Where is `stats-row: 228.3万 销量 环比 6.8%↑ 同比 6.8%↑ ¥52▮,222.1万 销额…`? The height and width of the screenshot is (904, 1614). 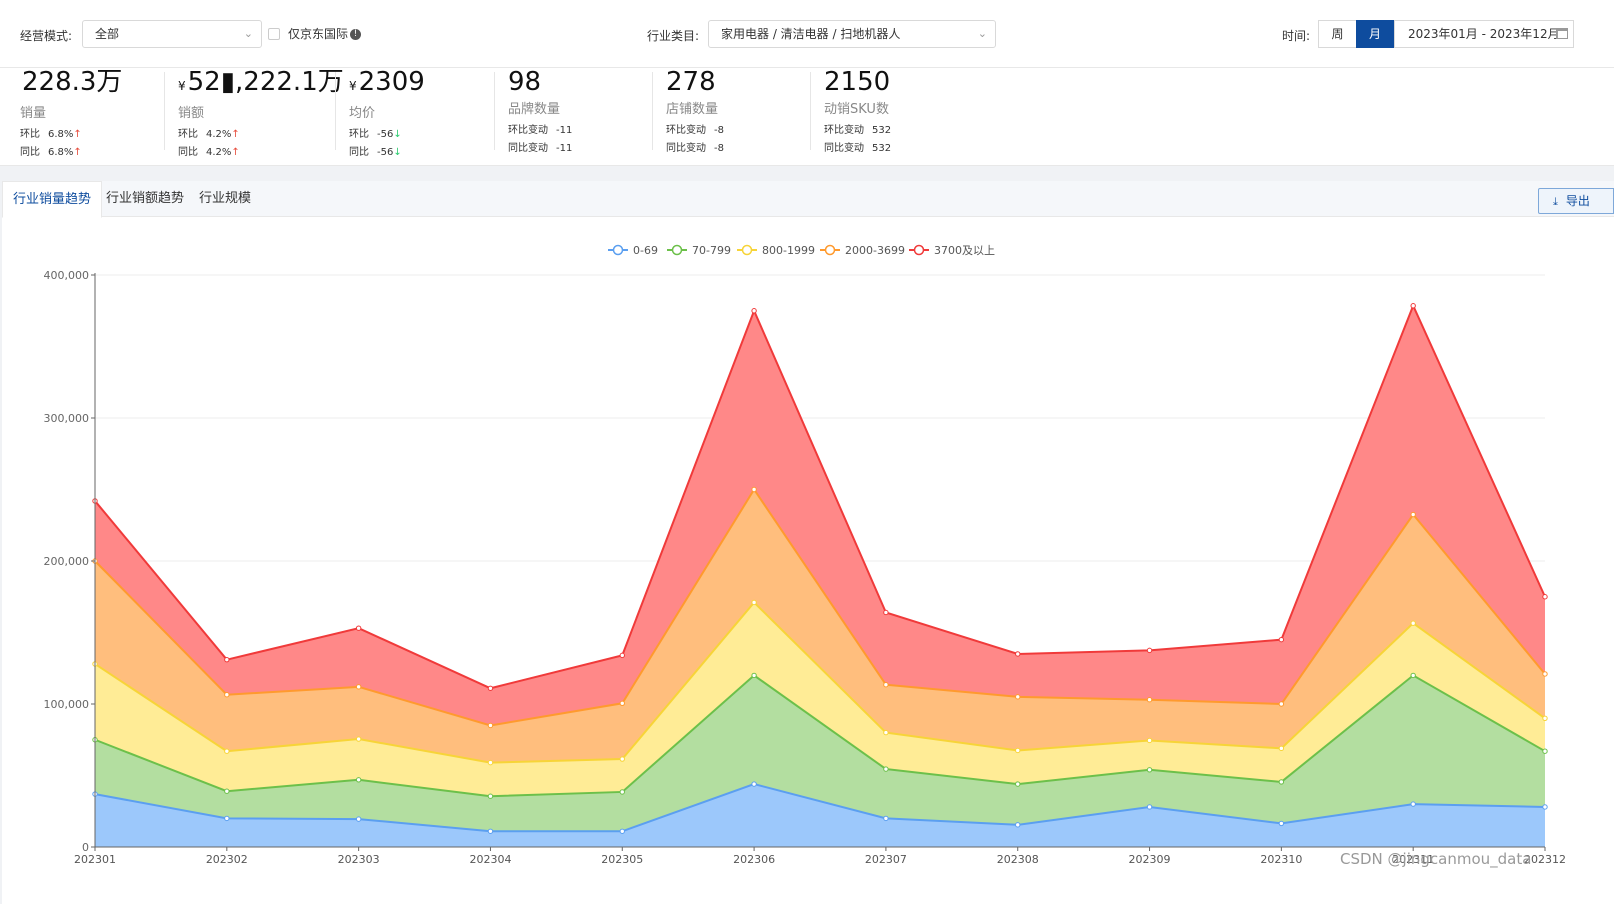
stats-row: 228.3万 销量 环比 6.8%↑ 同比 6.8%↑ ¥52▮,222.1万 销额… is located at coordinates (807, 117).